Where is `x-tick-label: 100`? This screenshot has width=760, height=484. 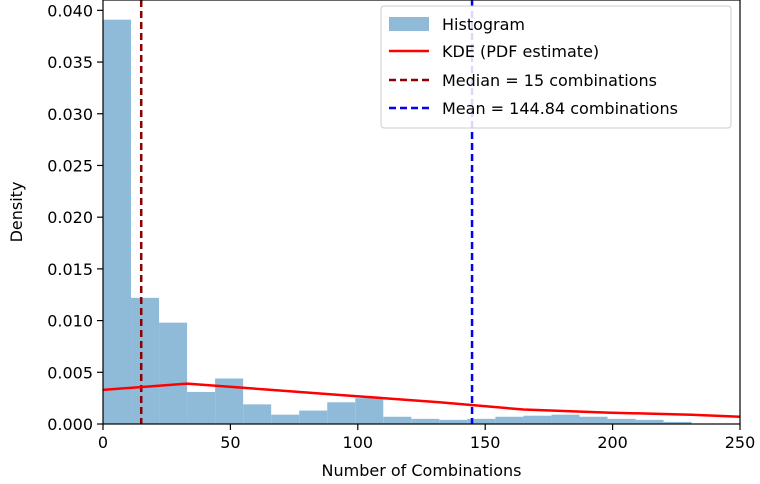
x-tick-label: 100 is located at coordinates (358, 442).